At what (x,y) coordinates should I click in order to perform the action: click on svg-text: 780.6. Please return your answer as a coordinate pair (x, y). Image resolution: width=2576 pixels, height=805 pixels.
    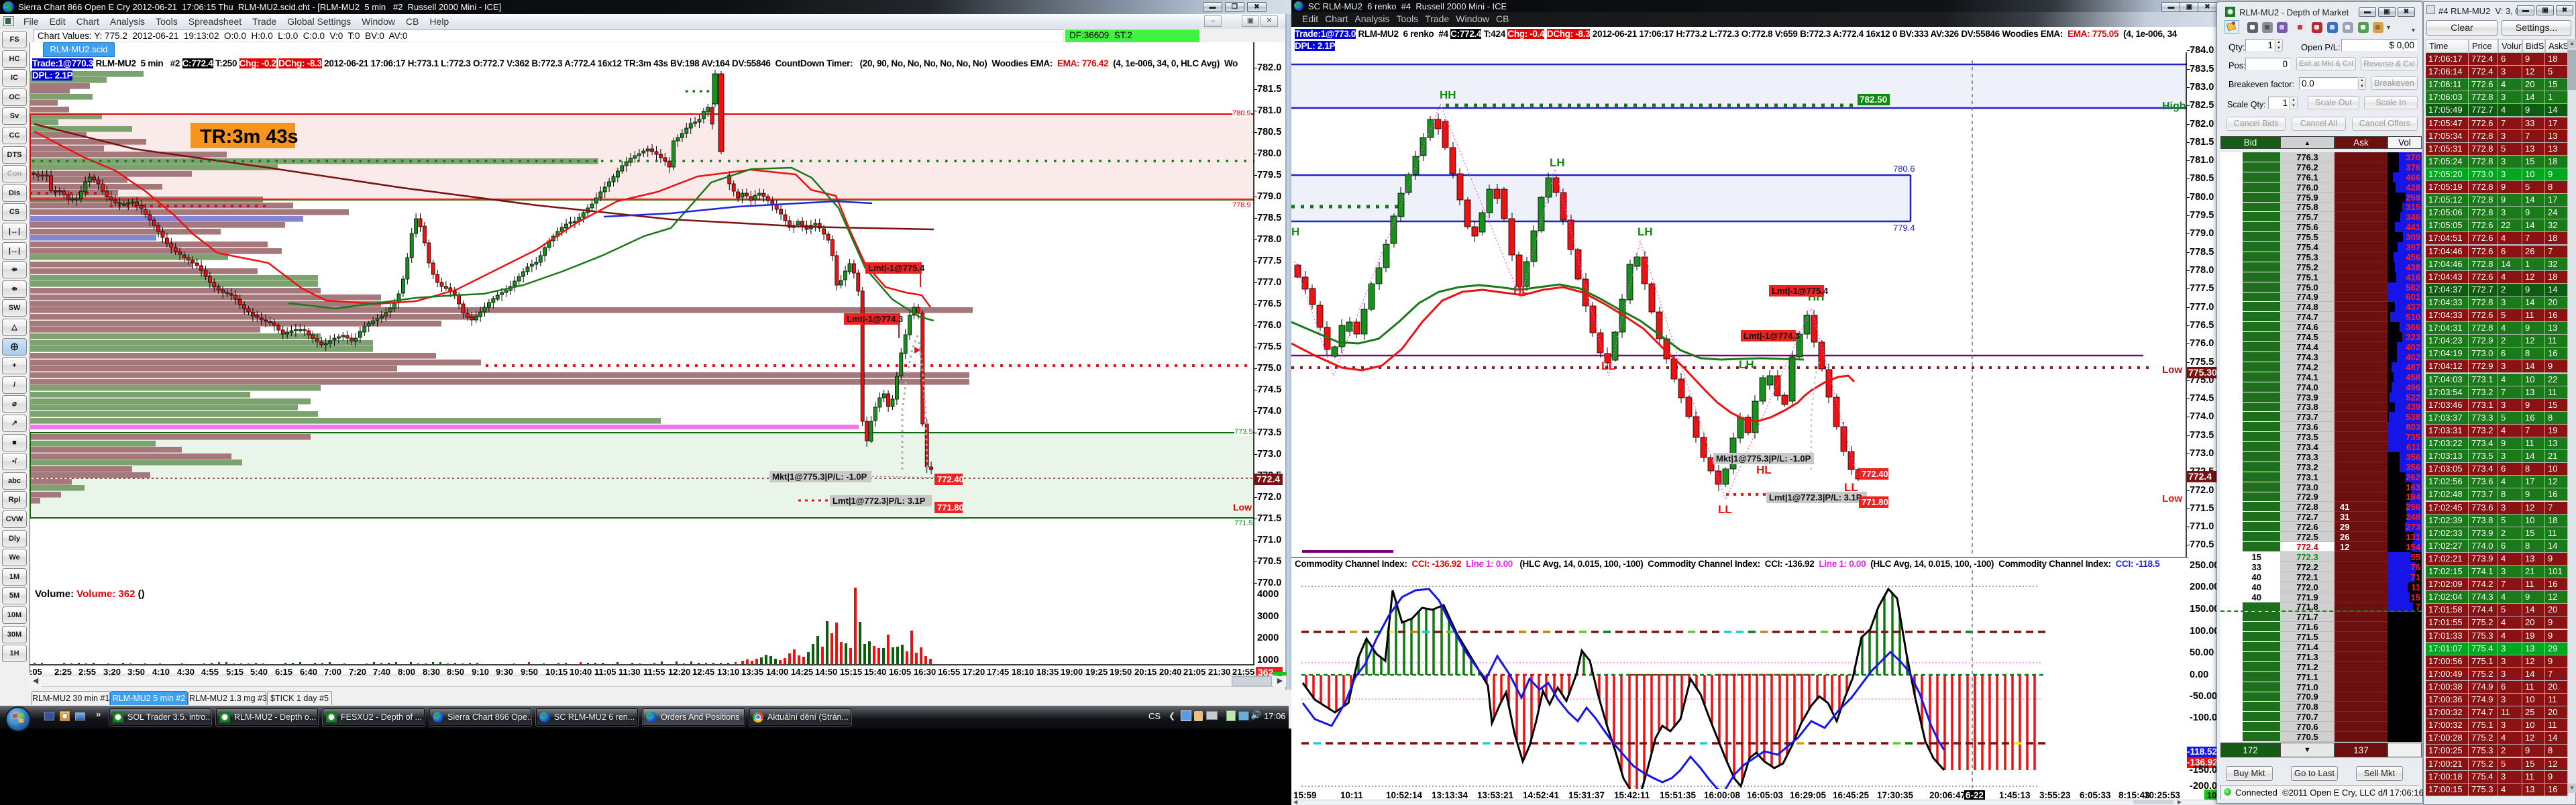
    Looking at the image, I should click on (1904, 169).